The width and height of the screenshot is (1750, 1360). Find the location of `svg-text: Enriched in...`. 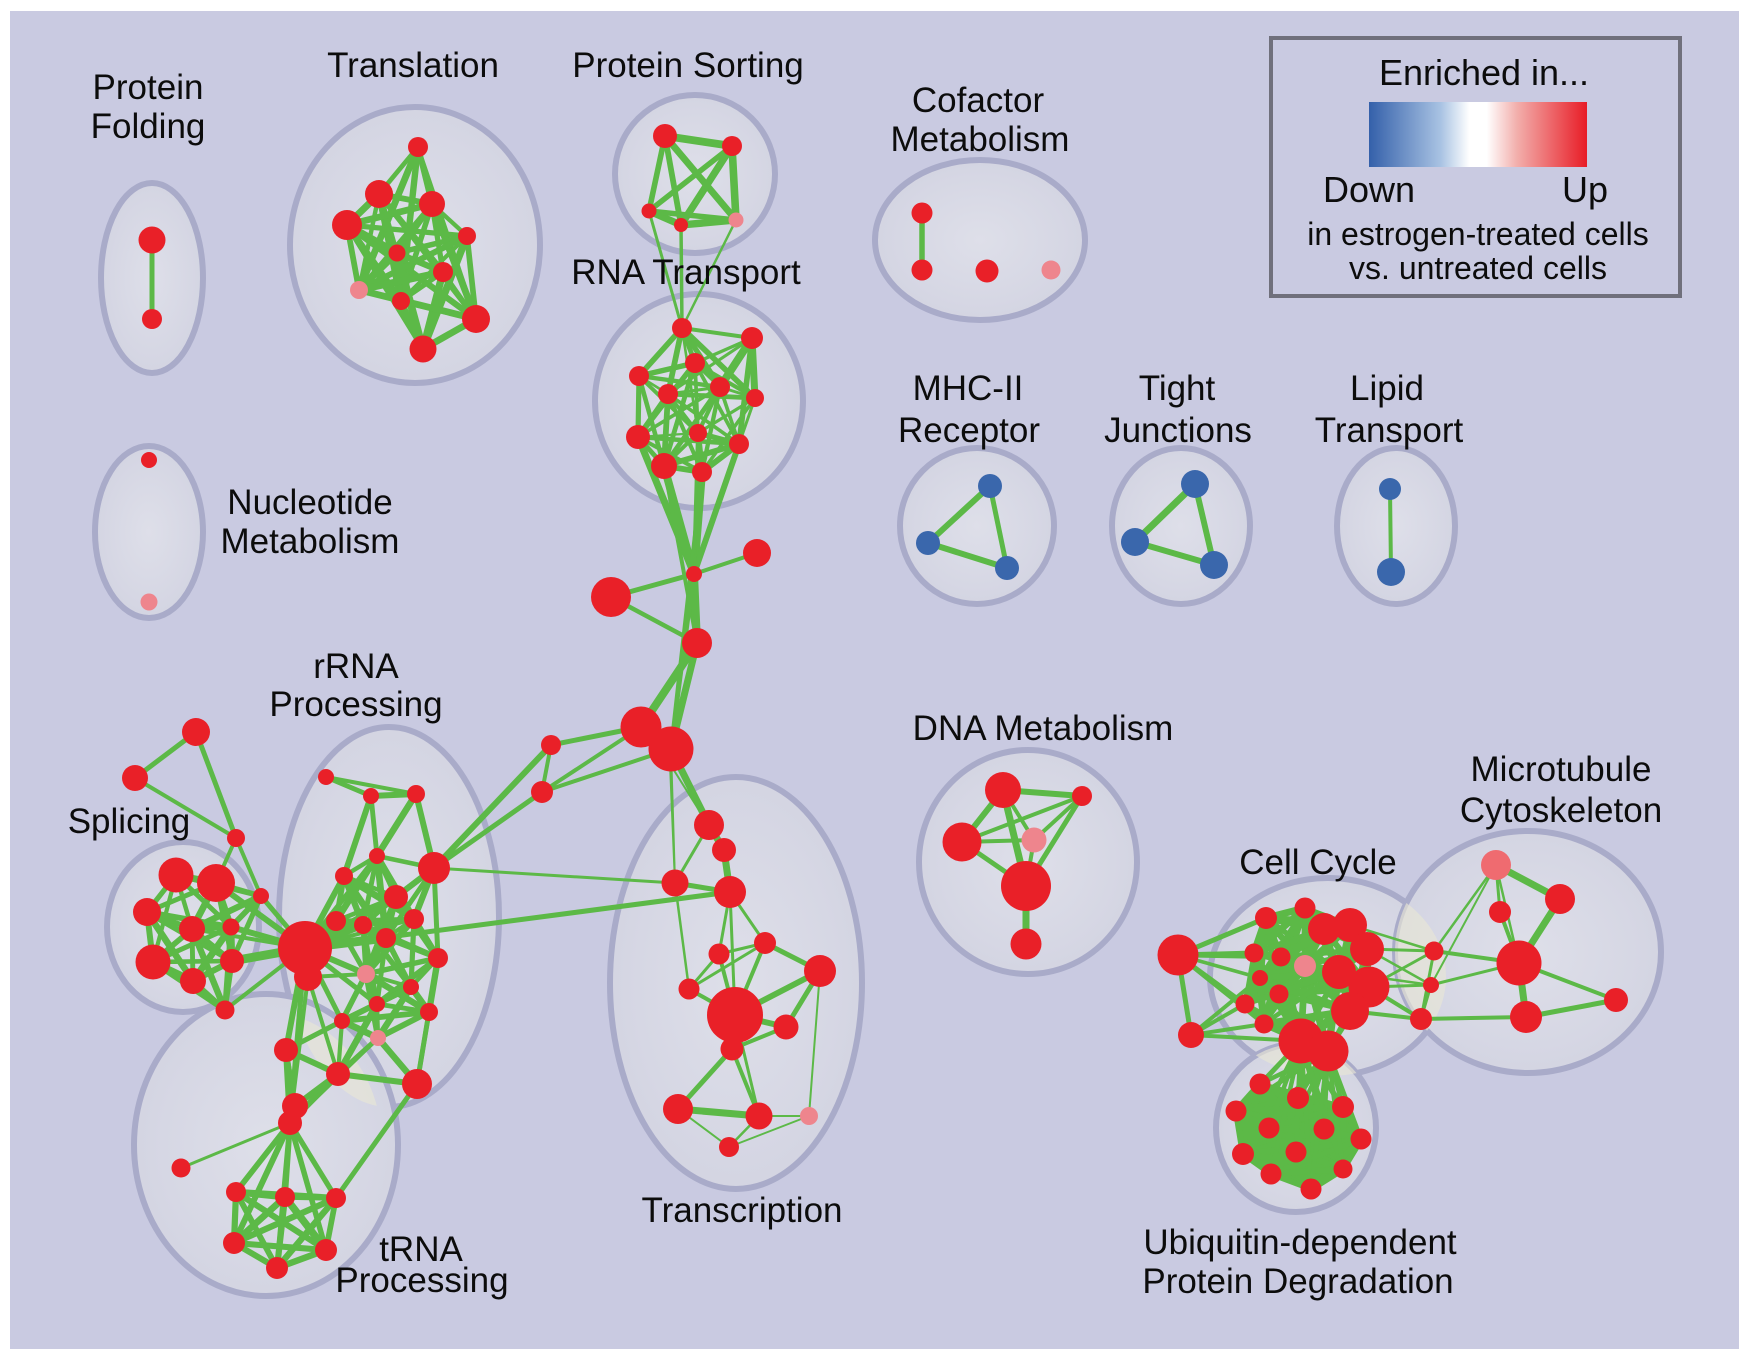

svg-text: Enriched in... is located at coordinates (1484, 72).